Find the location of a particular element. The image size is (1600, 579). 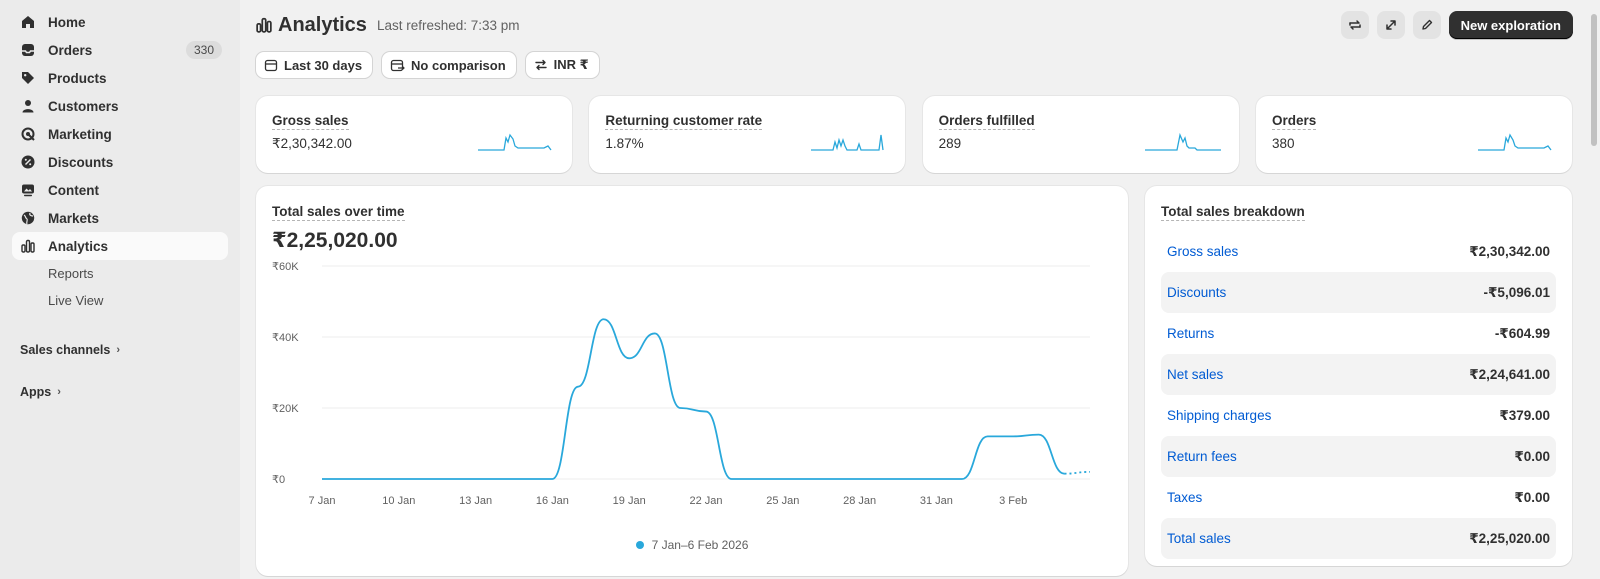

metric-card-orders-fulfilled: Orders fulfilled 289 is located at coordinates (1080, 134).